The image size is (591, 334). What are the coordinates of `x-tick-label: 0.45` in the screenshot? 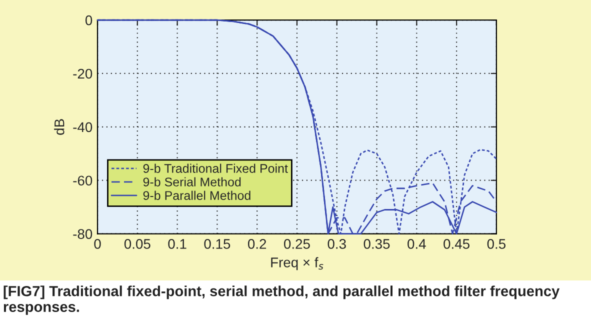 It's located at (457, 244).